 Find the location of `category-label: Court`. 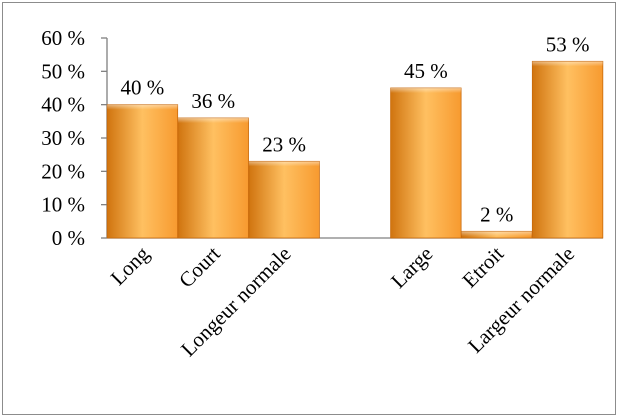

category-label: Court is located at coordinates (199, 266).